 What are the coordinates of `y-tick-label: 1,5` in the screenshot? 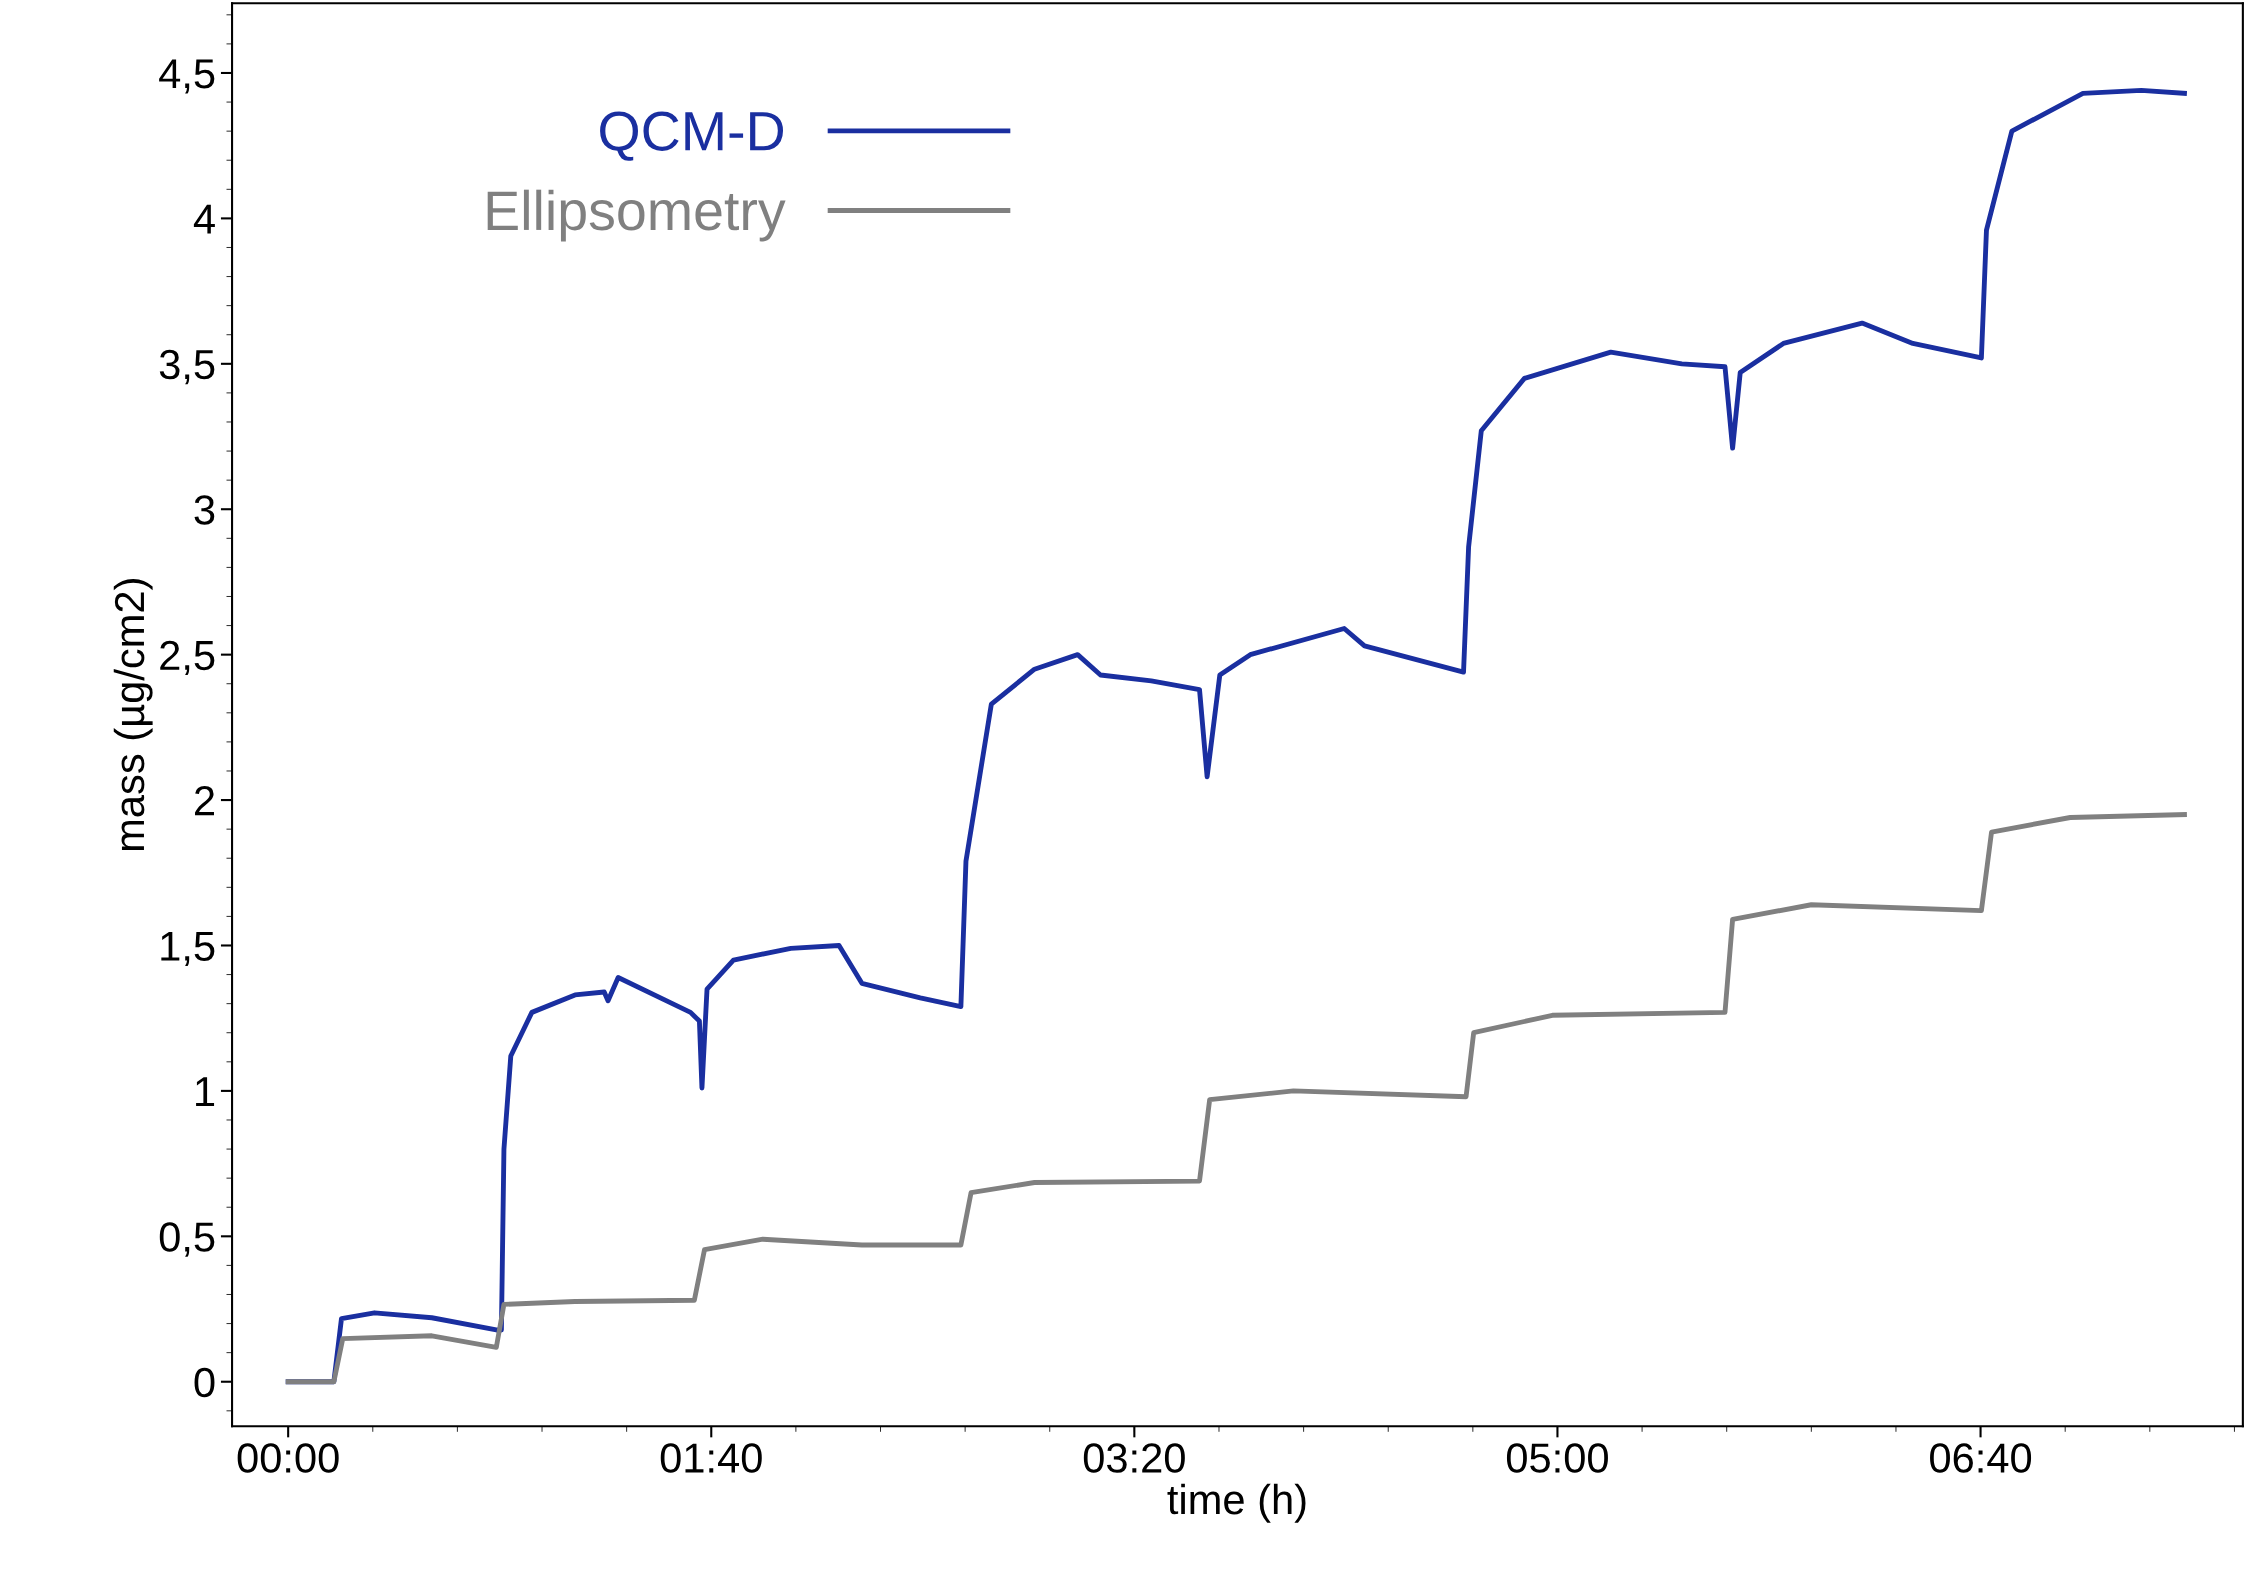 It's located at (188, 948).